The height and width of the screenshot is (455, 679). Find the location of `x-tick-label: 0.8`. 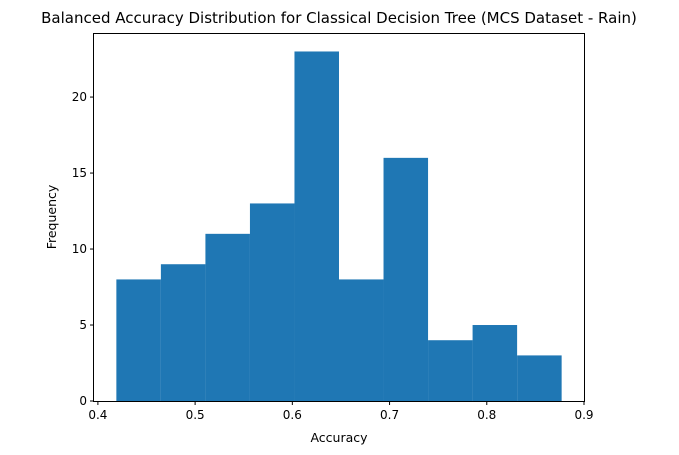

x-tick-label: 0.8 is located at coordinates (486, 415).